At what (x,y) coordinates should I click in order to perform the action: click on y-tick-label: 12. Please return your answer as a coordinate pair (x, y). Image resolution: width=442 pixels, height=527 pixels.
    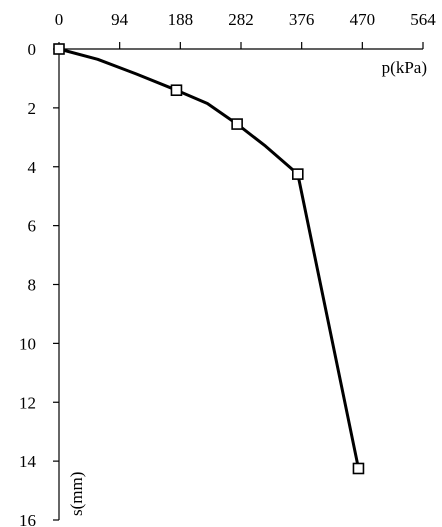
    Looking at the image, I should click on (27, 402).